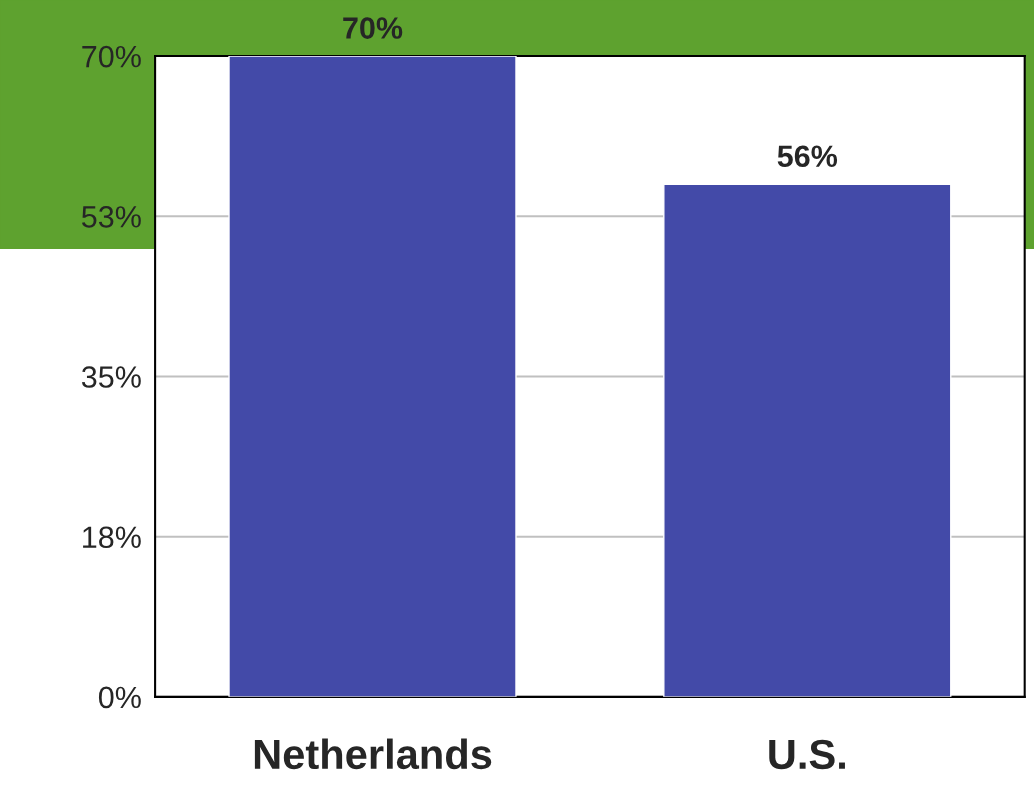 The image size is (1034, 801). Describe the element at coordinates (373, 28) in the screenshot. I see `data-label: 70%` at that location.